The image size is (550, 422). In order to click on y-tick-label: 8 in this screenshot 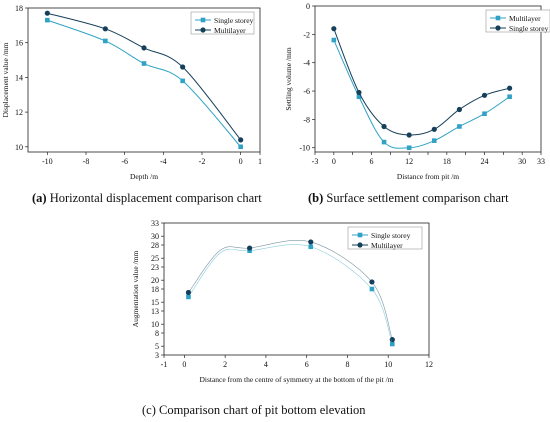, I will do `click(157, 333)`.